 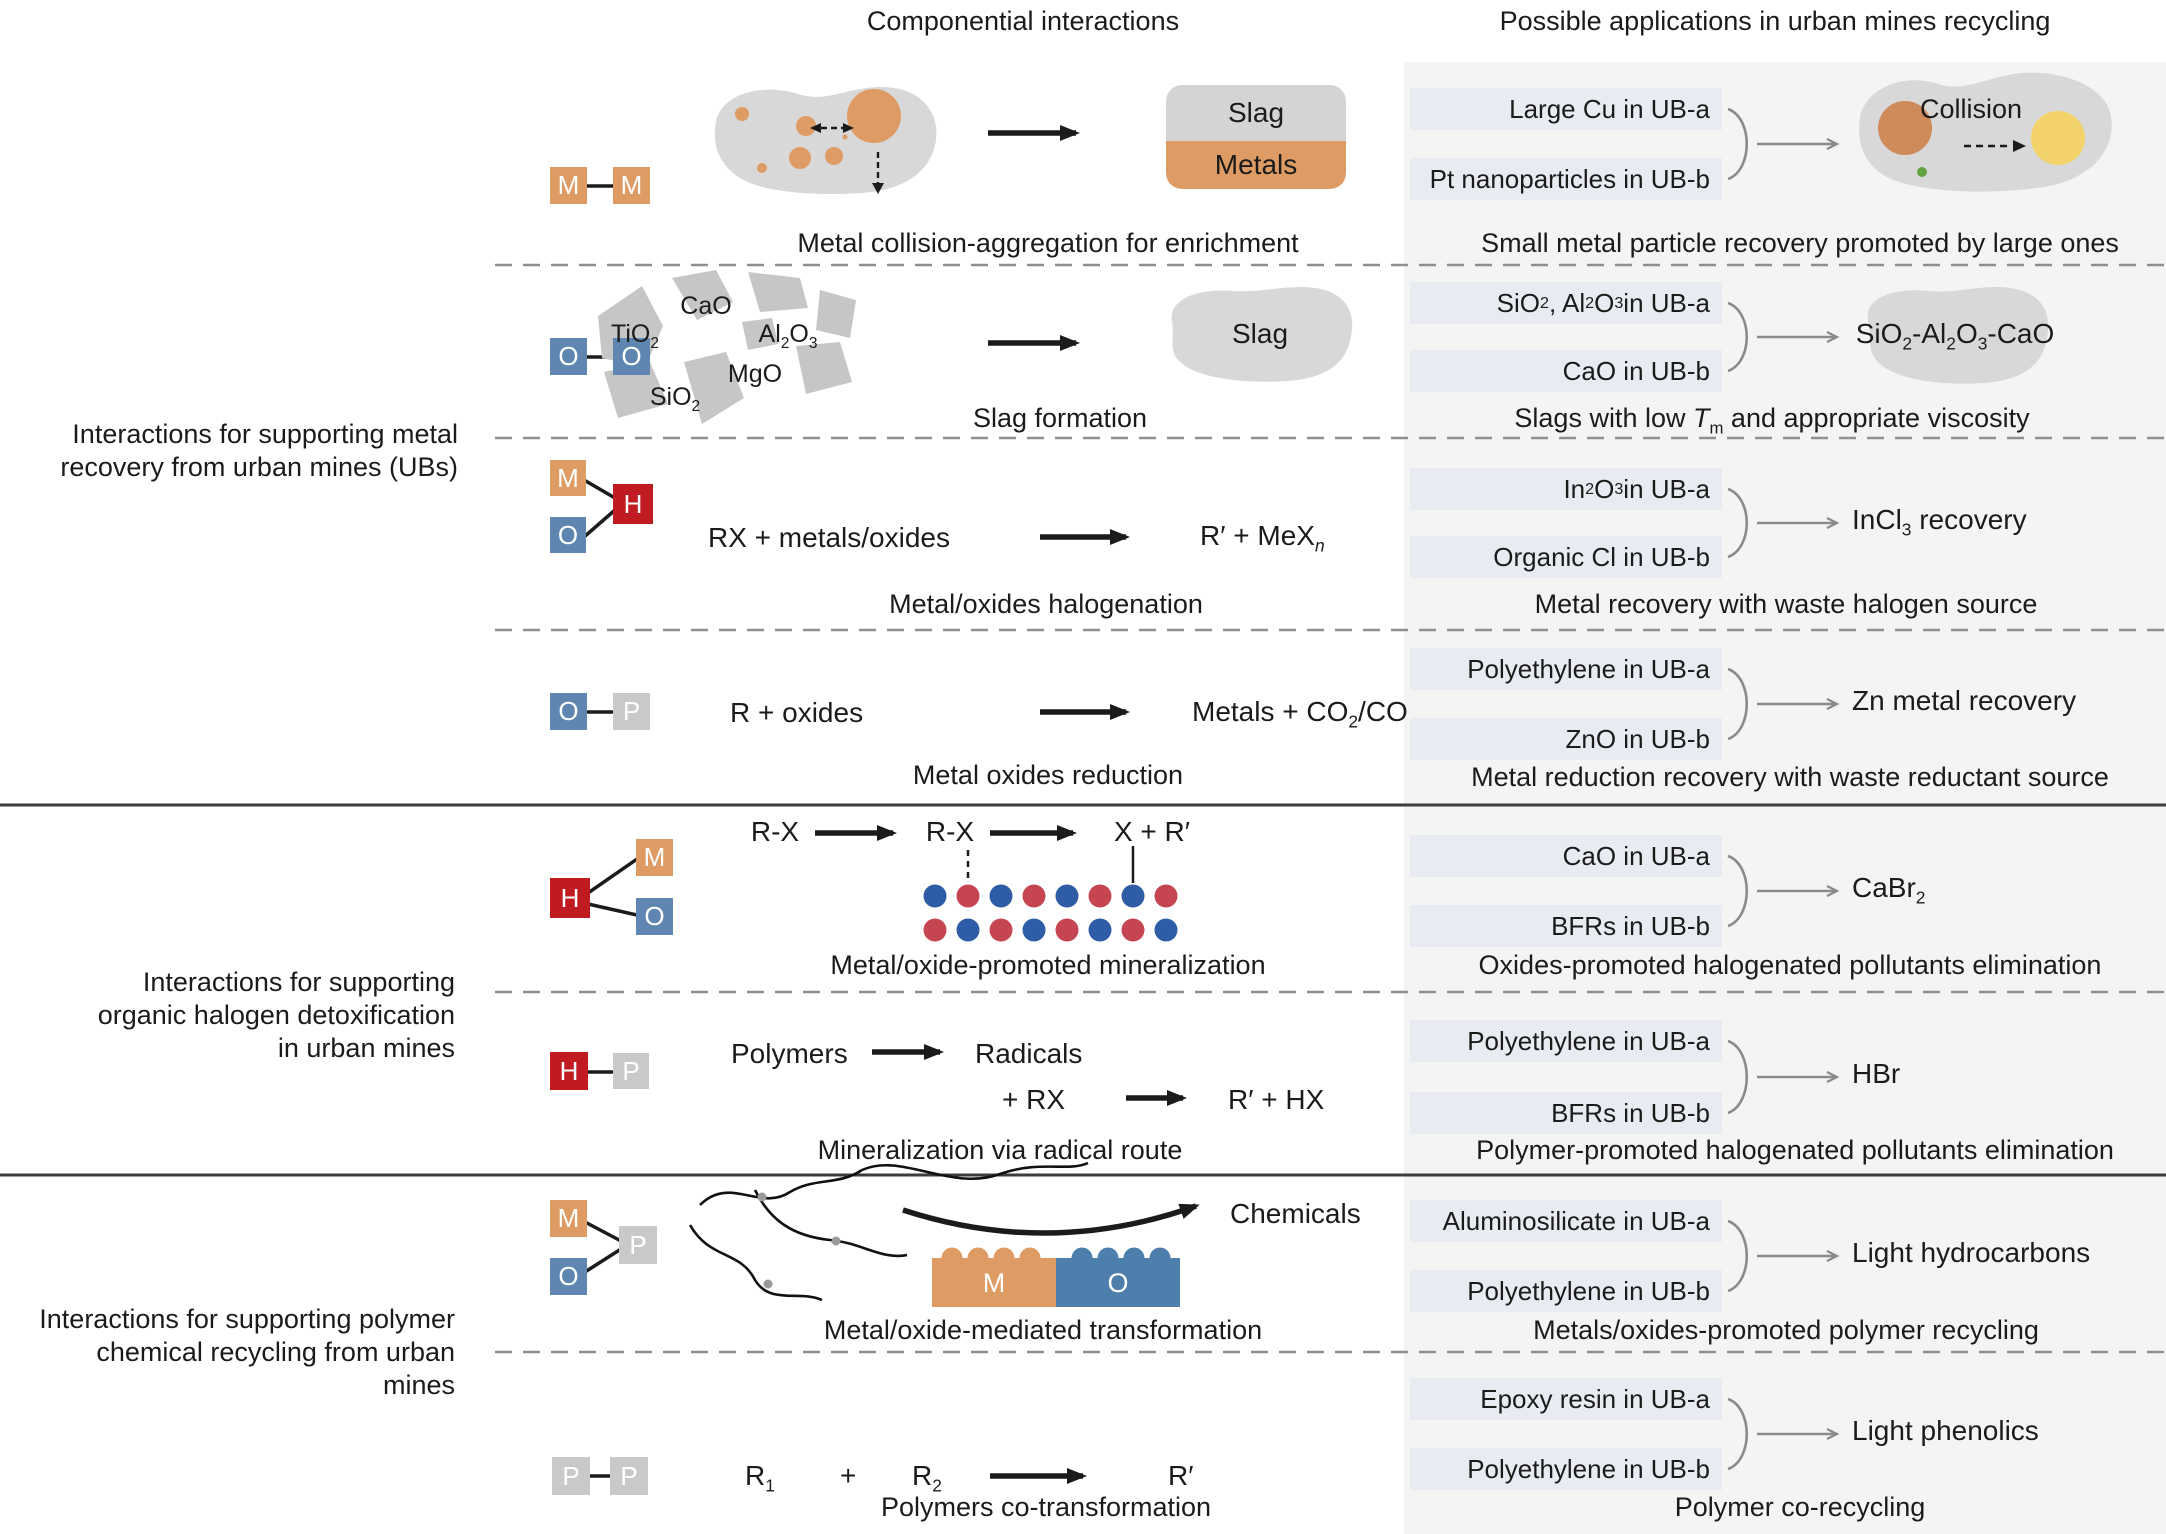 What do you see at coordinates (1023, 21) in the screenshot?
I see `header-componential: Componential interactions` at bounding box center [1023, 21].